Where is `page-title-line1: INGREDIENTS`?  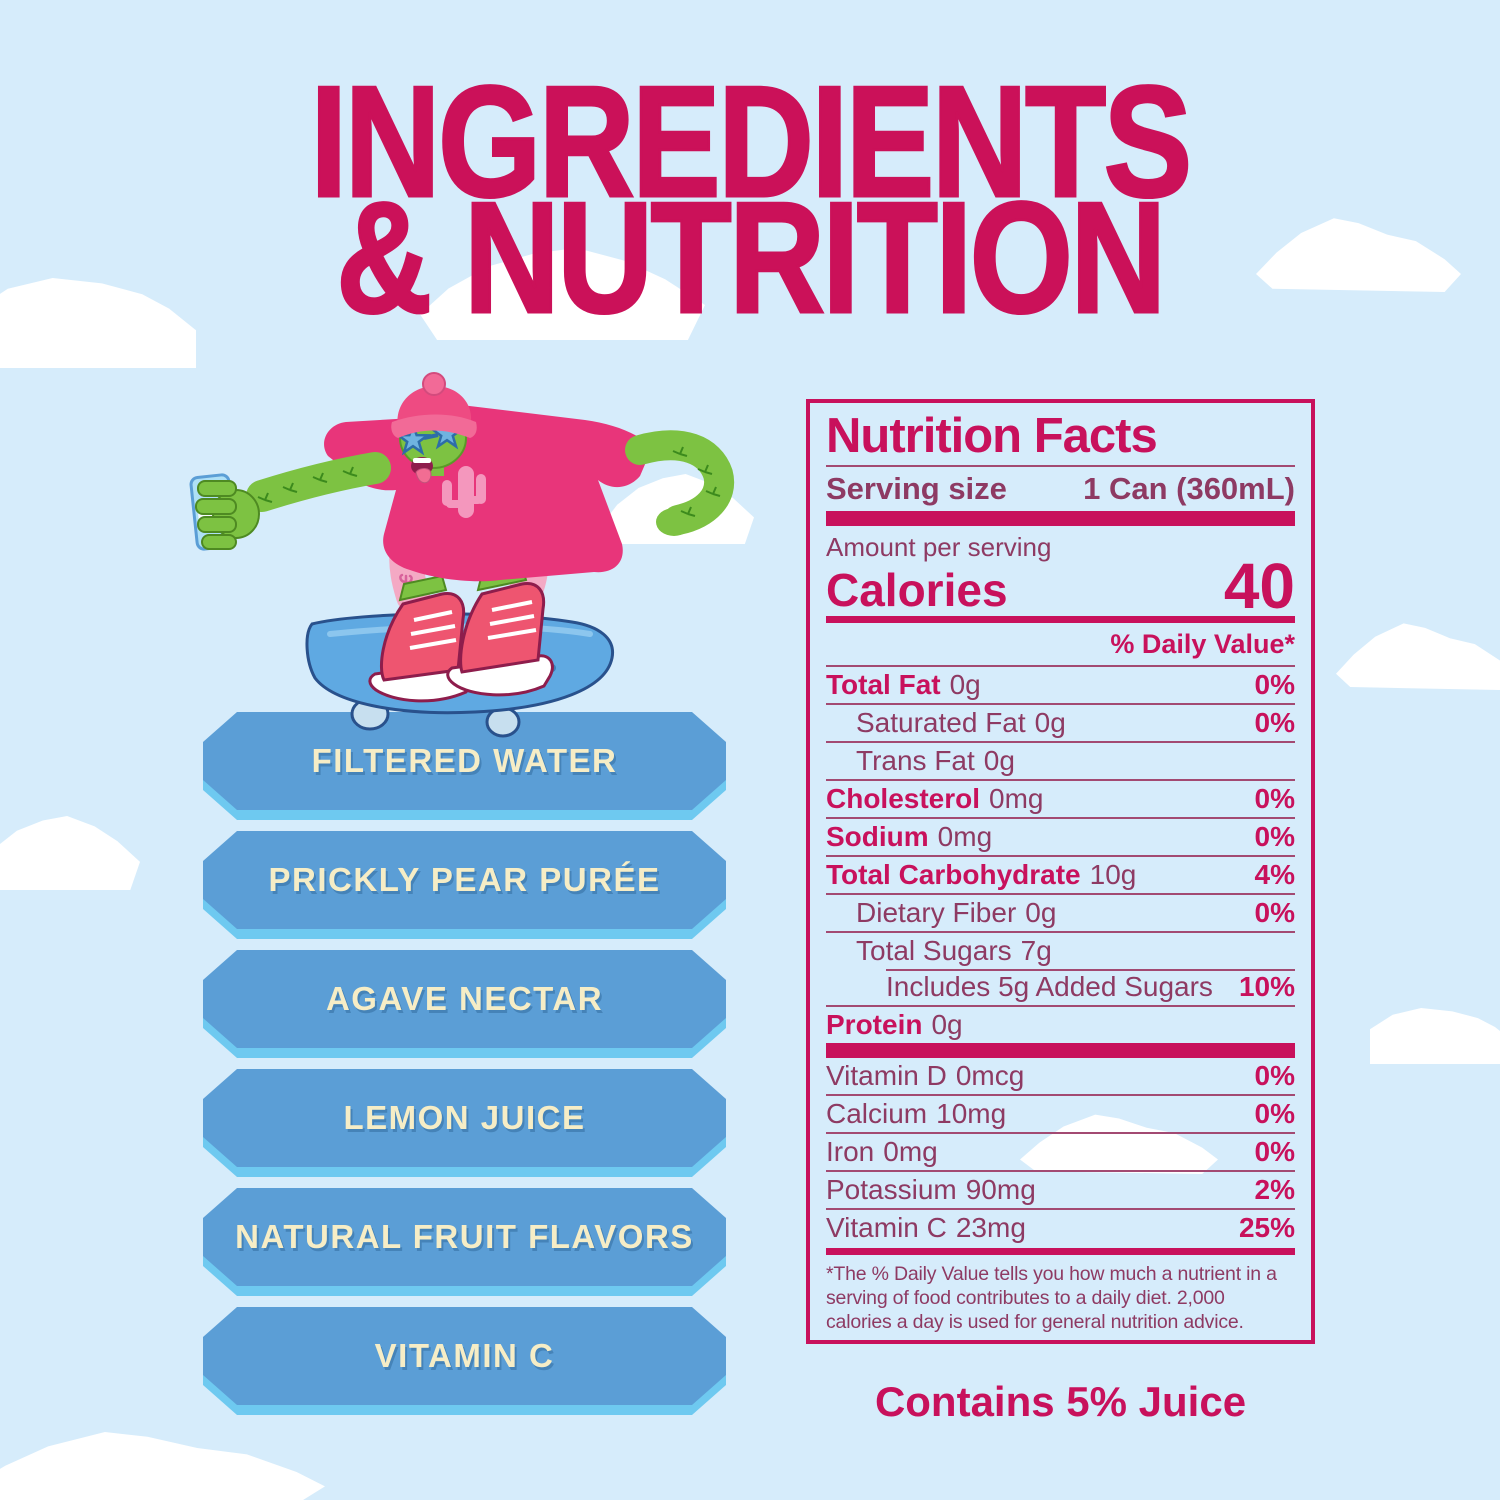 page-title-line1: INGREDIENTS is located at coordinates (751, 142).